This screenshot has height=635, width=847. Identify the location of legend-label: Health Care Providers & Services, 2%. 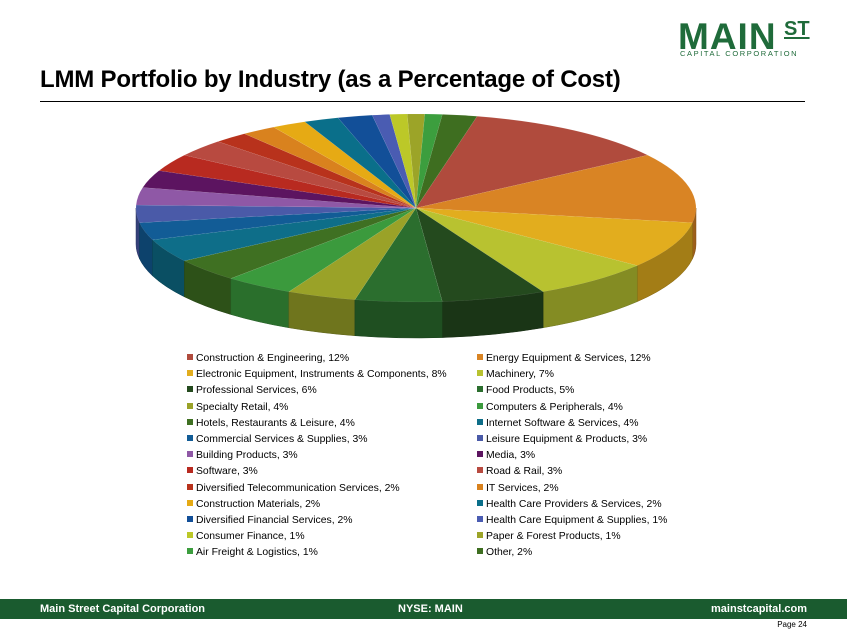
(574, 504).